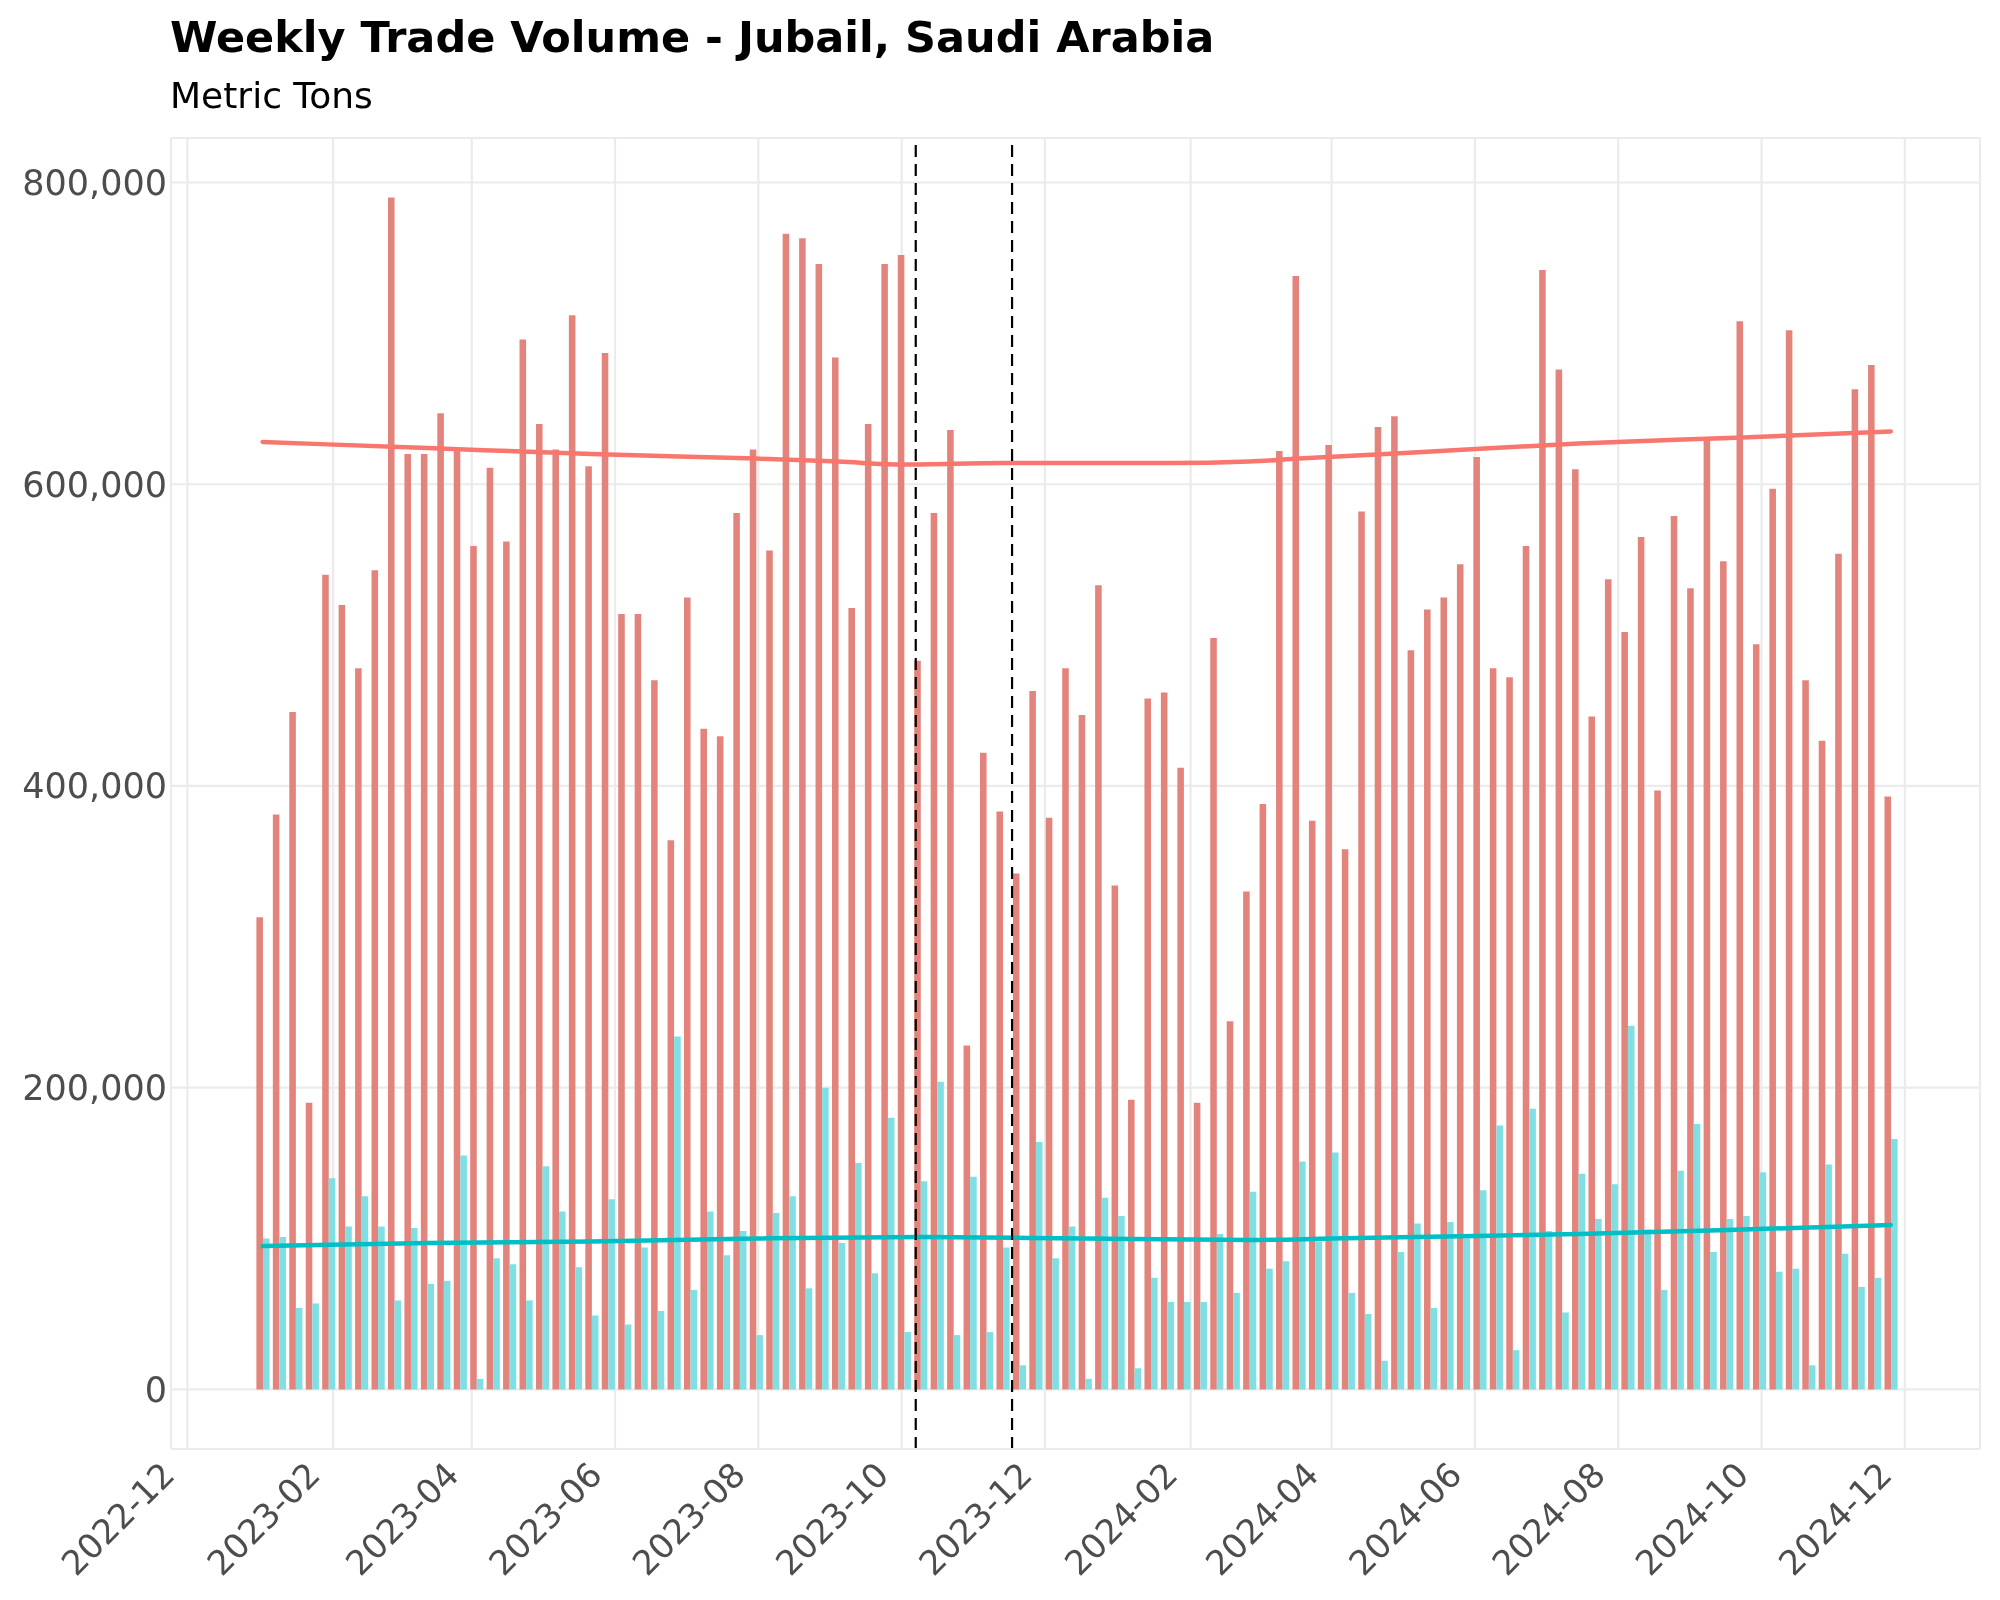  Describe the element at coordinates (155, 1389) in the screenshot. I see `y-tick-label: 0` at that location.